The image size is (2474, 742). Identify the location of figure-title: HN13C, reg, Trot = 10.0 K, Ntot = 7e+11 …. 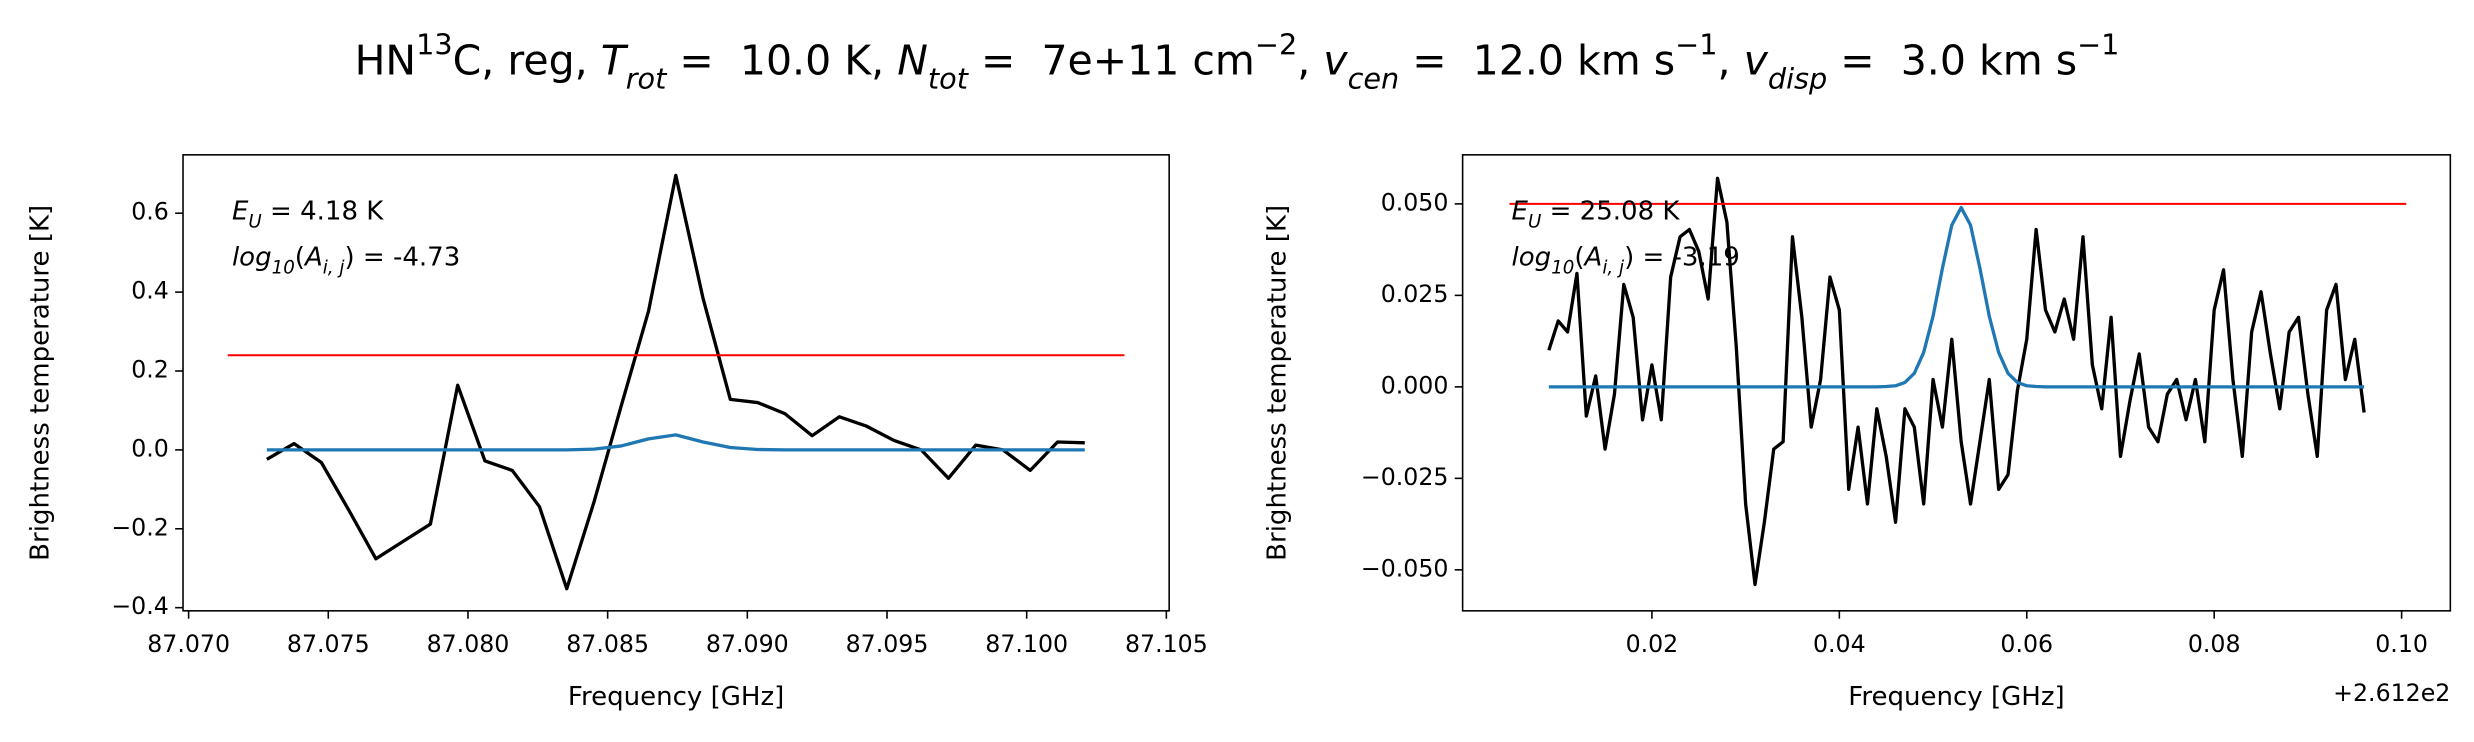
(1237, 61).